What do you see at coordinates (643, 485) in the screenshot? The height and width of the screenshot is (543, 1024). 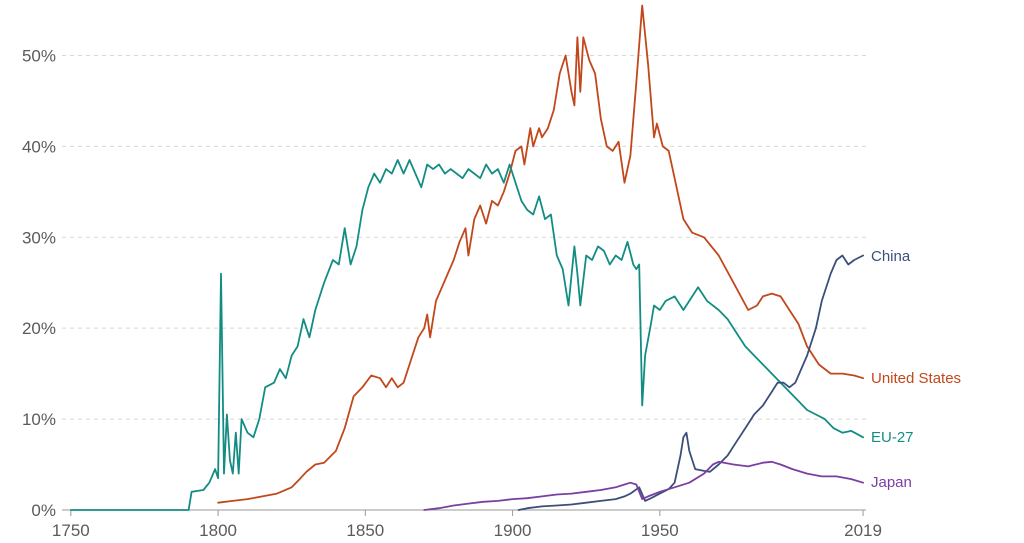 I see `series-line-japan` at bounding box center [643, 485].